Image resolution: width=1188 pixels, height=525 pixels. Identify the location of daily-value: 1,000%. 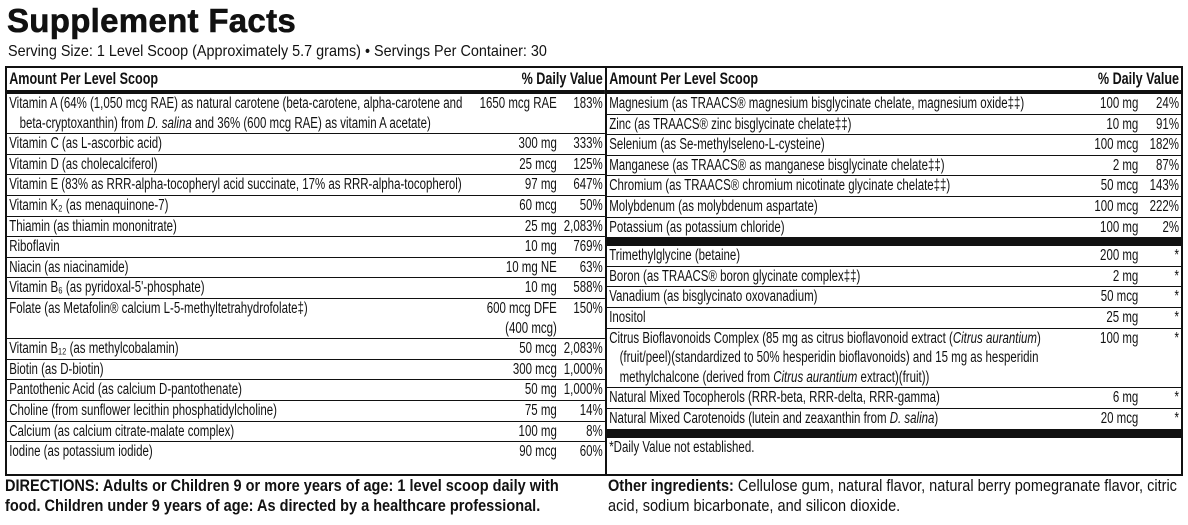
(583, 369).